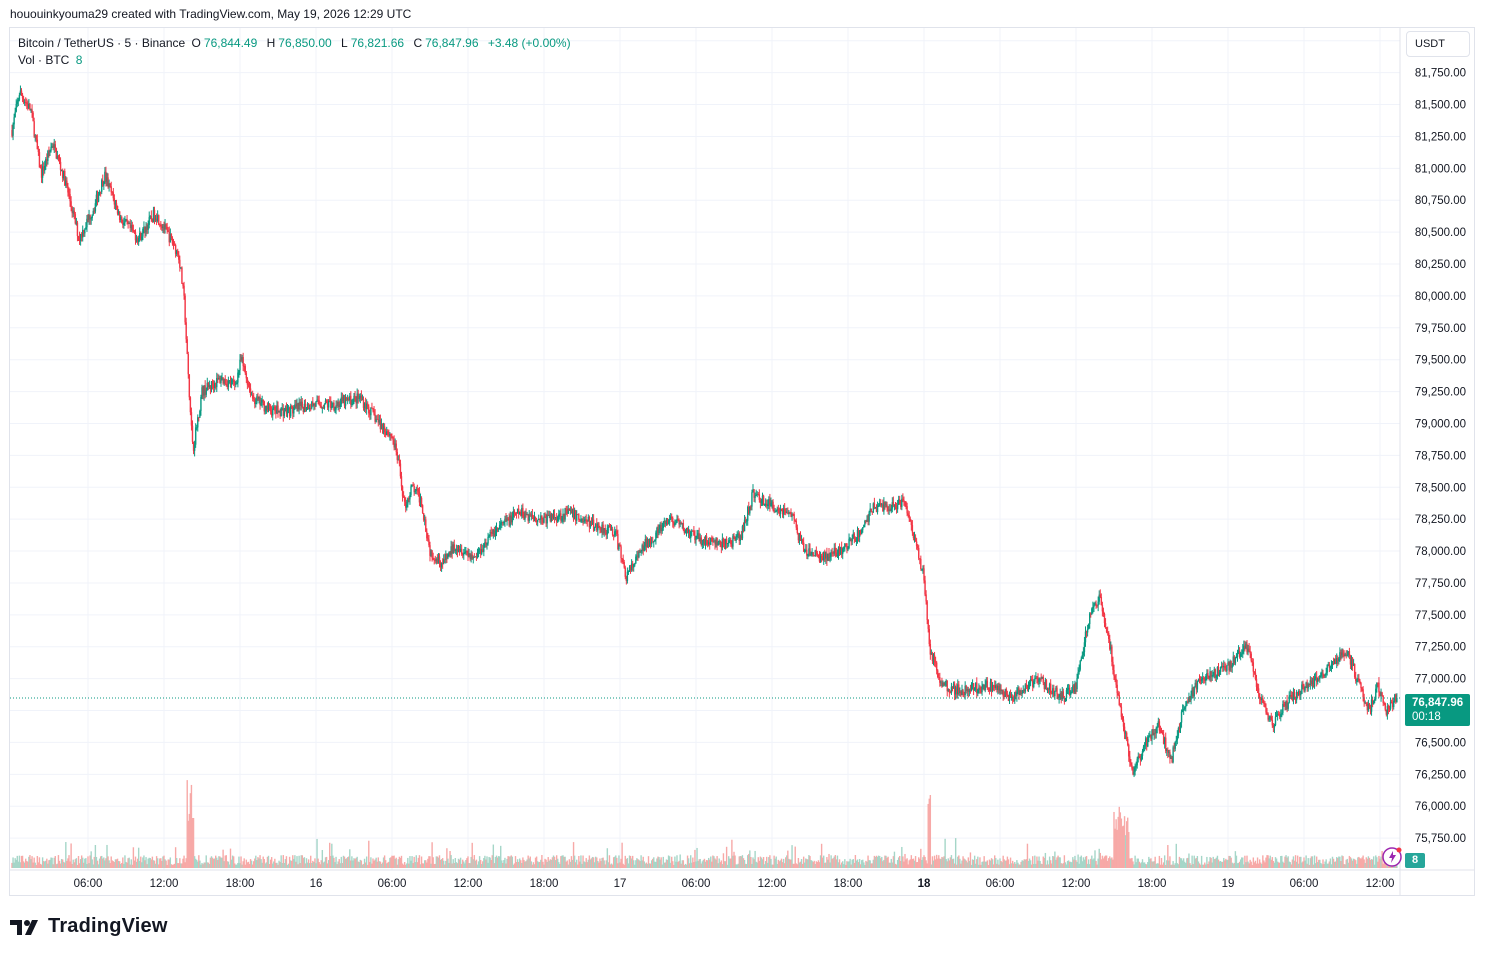  Describe the element at coordinates (1440, 775) in the screenshot. I see `y-tick-label: 76,250.00` at that location.